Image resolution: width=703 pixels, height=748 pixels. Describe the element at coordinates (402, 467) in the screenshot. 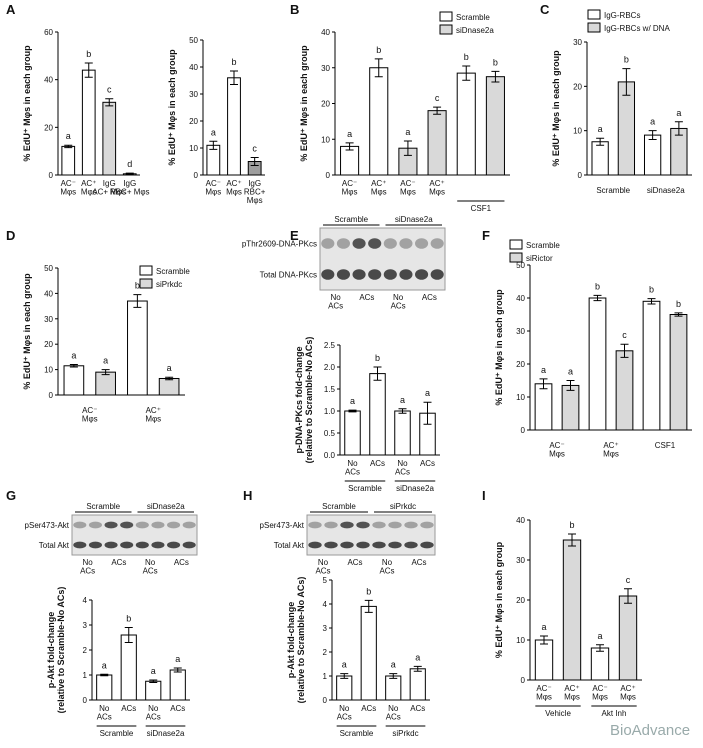

I see `x-tick-label: No ACs` at that location.